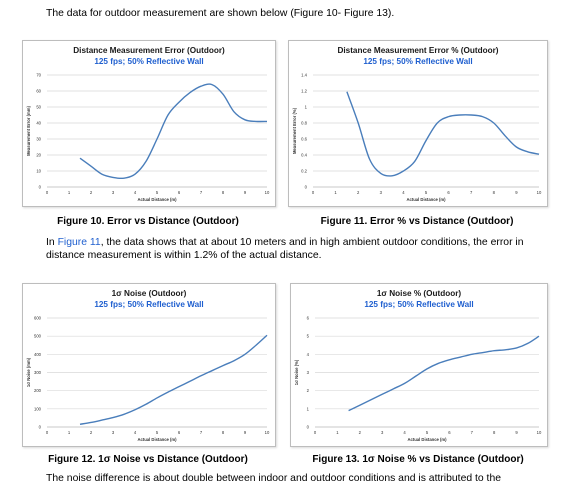 The height and width of the screenshot is (486, 572). Describe the element at coordinates (38, 408) in the screenshot. I see `y-tick-label: 100` at that location.